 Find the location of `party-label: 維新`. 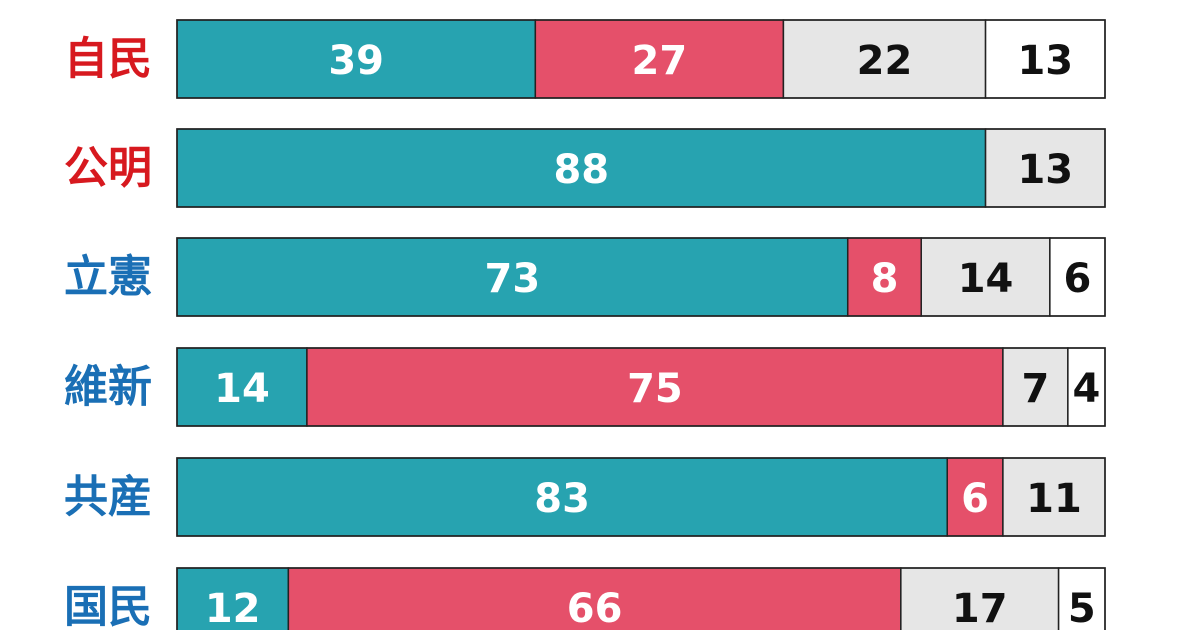

party-label: 維新 is located at coordinates (108, 387).